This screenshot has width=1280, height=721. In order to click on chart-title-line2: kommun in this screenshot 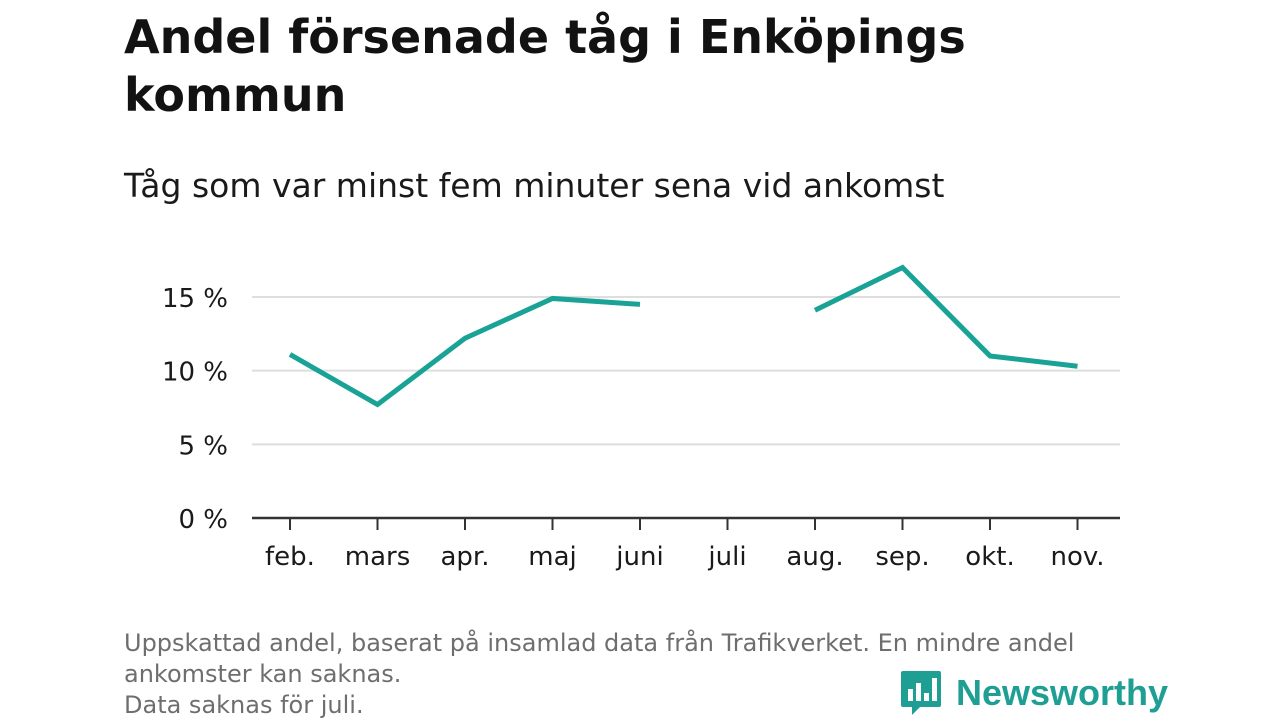, I will do `click(235, 95)`.